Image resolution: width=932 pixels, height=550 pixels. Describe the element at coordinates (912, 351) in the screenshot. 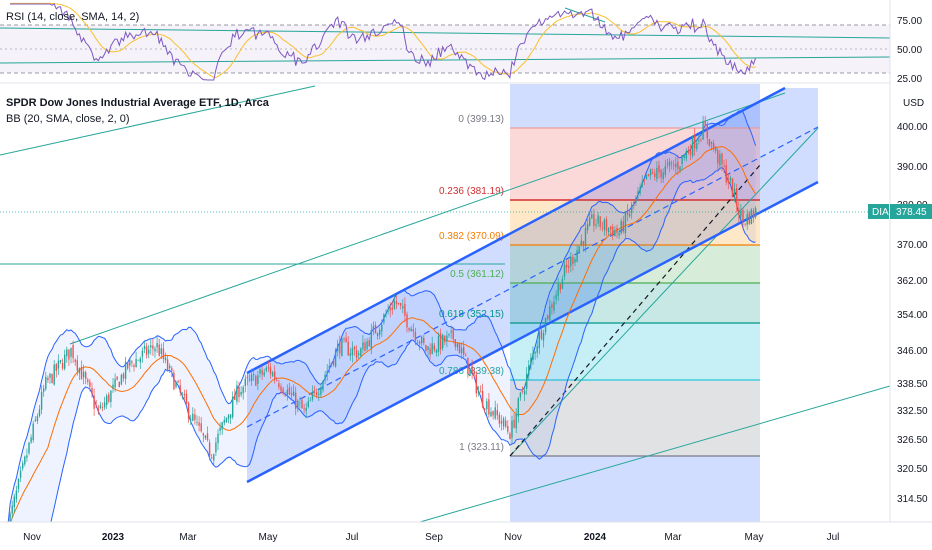

I see `price-tick: 346.00` at that location.